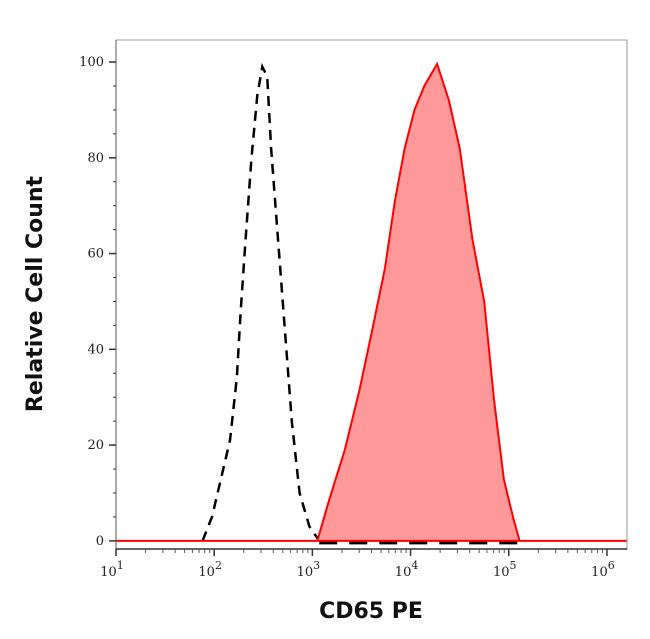 Image resolution: width=650 pixels, height=639 pixels. I want to click on x-tick-label: 10⁶, so click(603, 569).